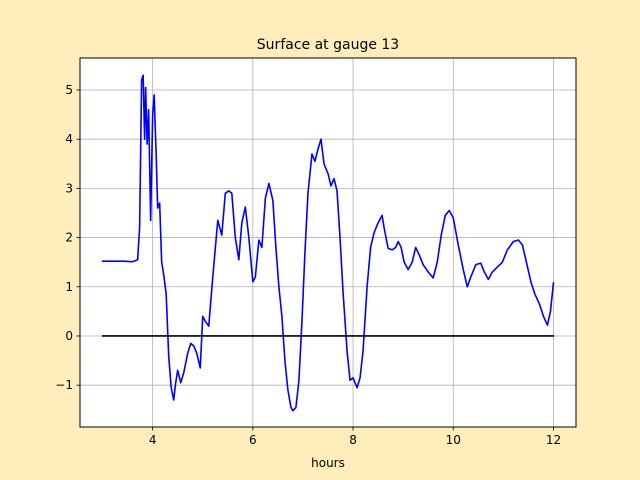 The image size is (640, 480). Describe the element at coordinates (69, 238) in the screenshot. I see `y-tick-label: 2` at that location.